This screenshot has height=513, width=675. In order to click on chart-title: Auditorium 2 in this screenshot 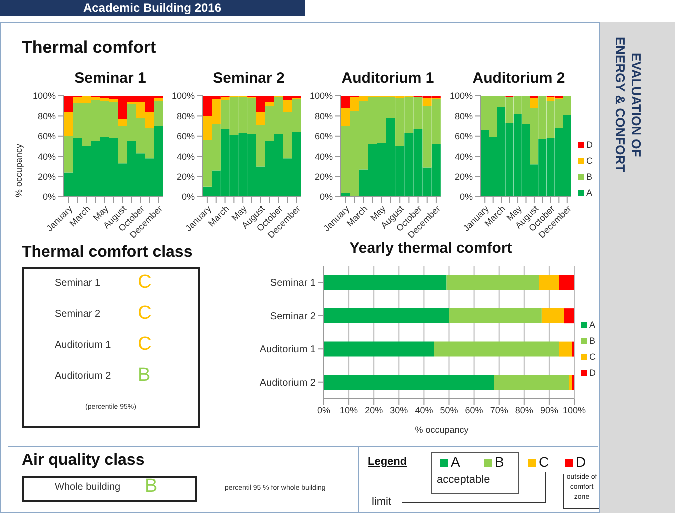, I will do `click(519, 79)`.